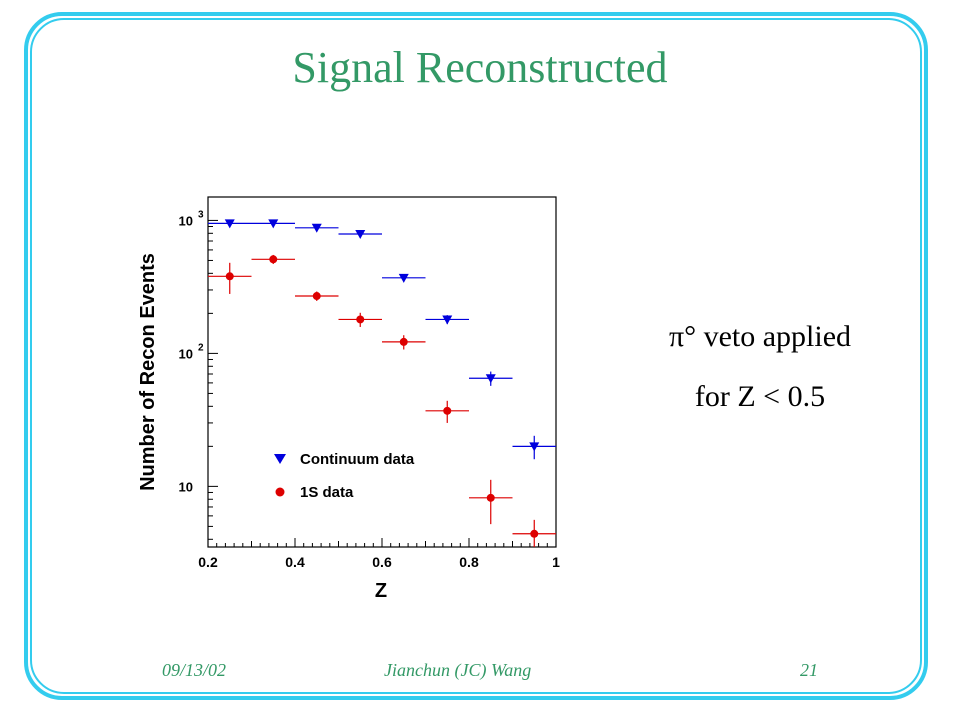 The height and width of the screenshot is (720, 960). I want to click on x-tick-label: 1, so click(556, 562).